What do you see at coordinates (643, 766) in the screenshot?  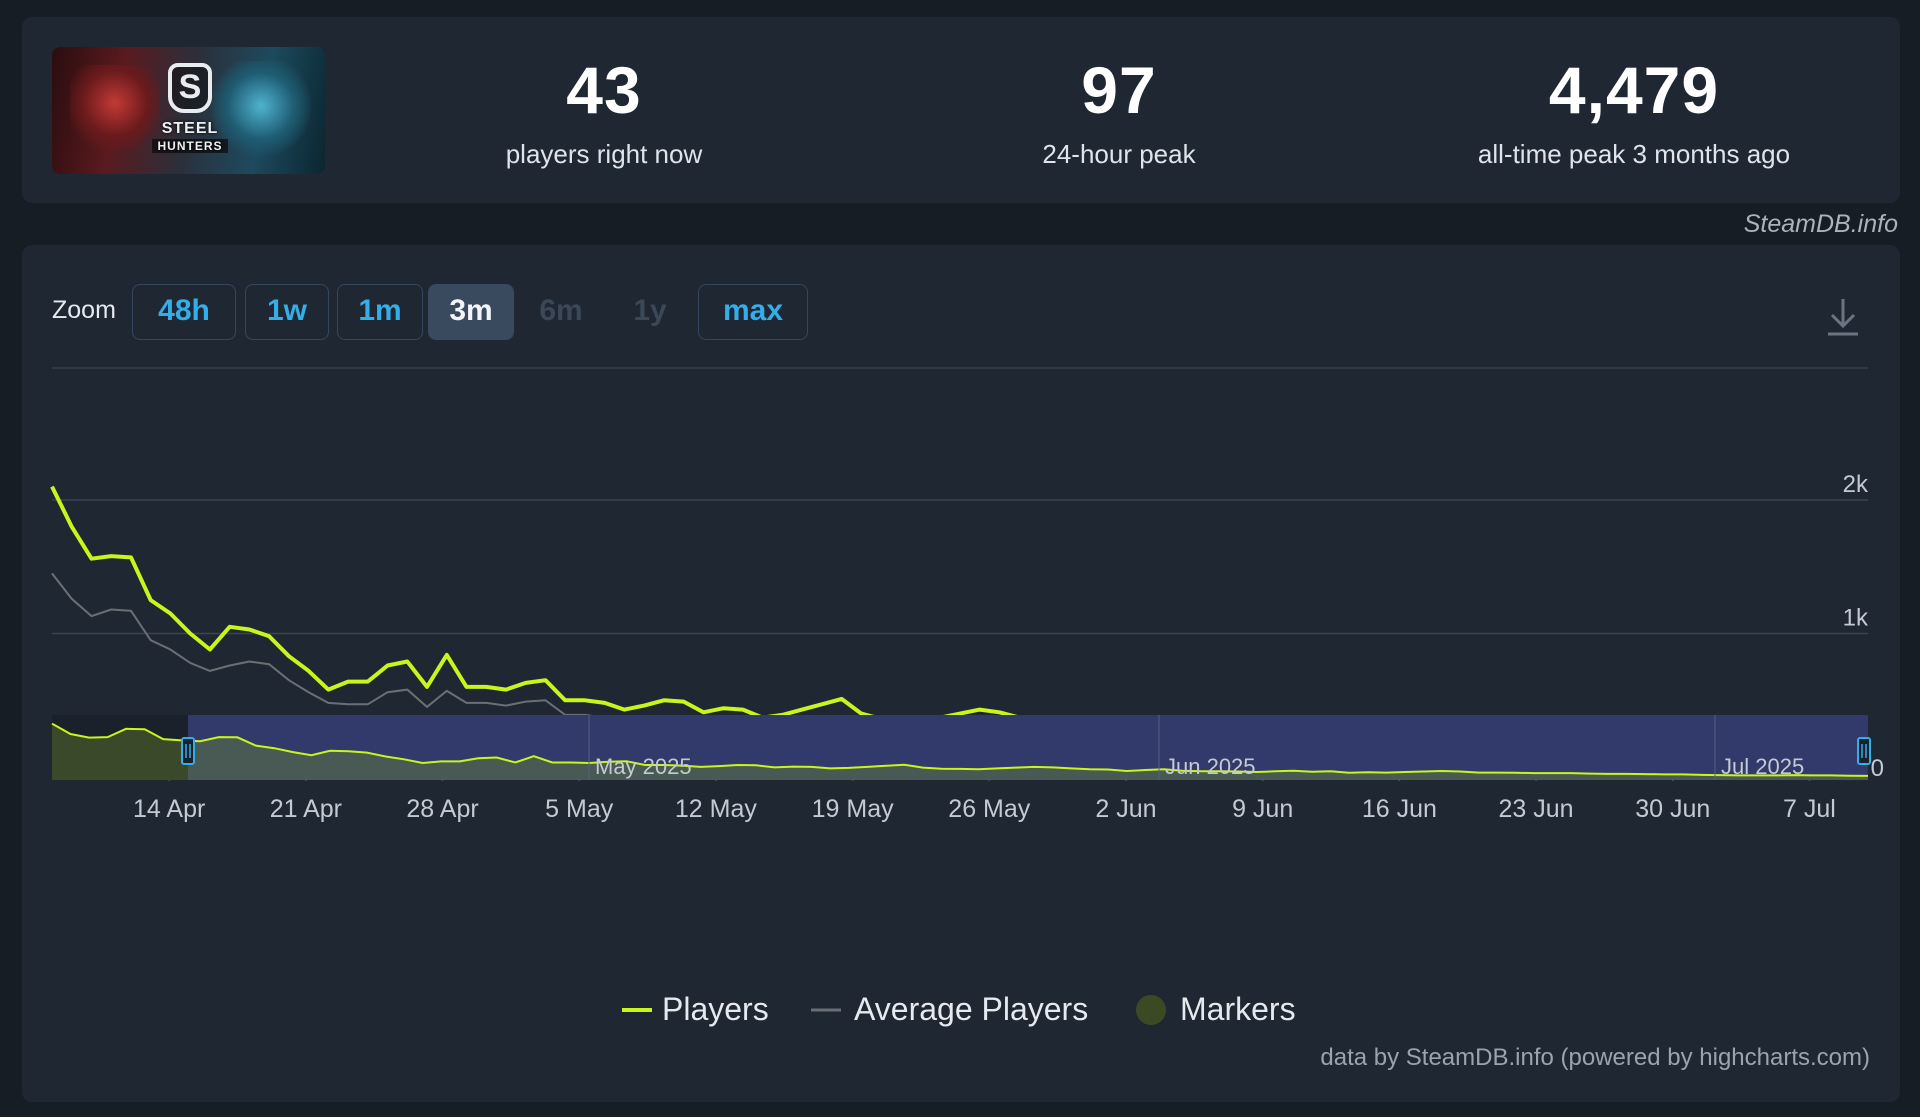 I see `navigator-month-label: May 2025` at bounding box center [643, 766].